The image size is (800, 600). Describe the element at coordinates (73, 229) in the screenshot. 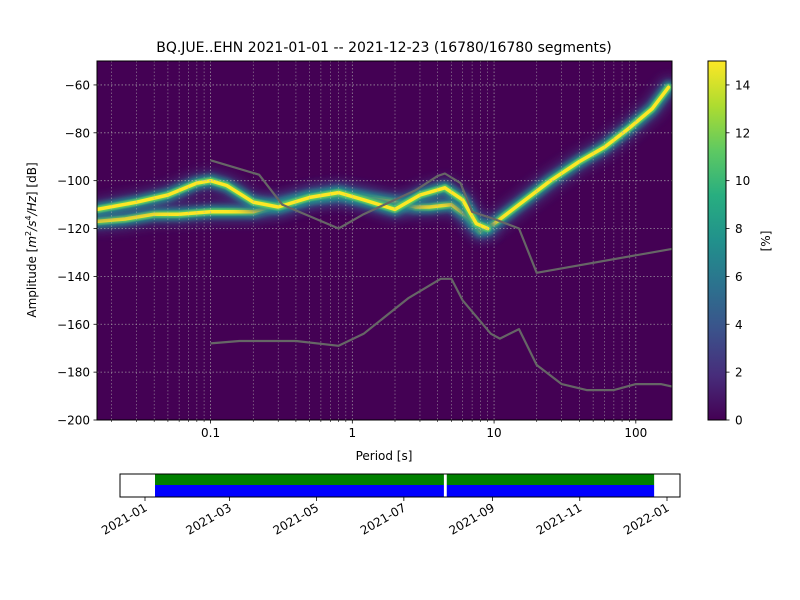

I see `y-tick-label: −120` at that location.